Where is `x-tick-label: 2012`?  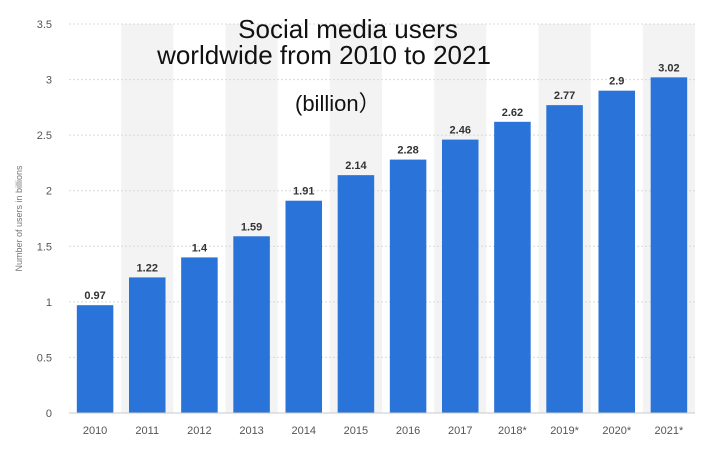
x-tick-label: 2012 is located at coordinates (199, 431).